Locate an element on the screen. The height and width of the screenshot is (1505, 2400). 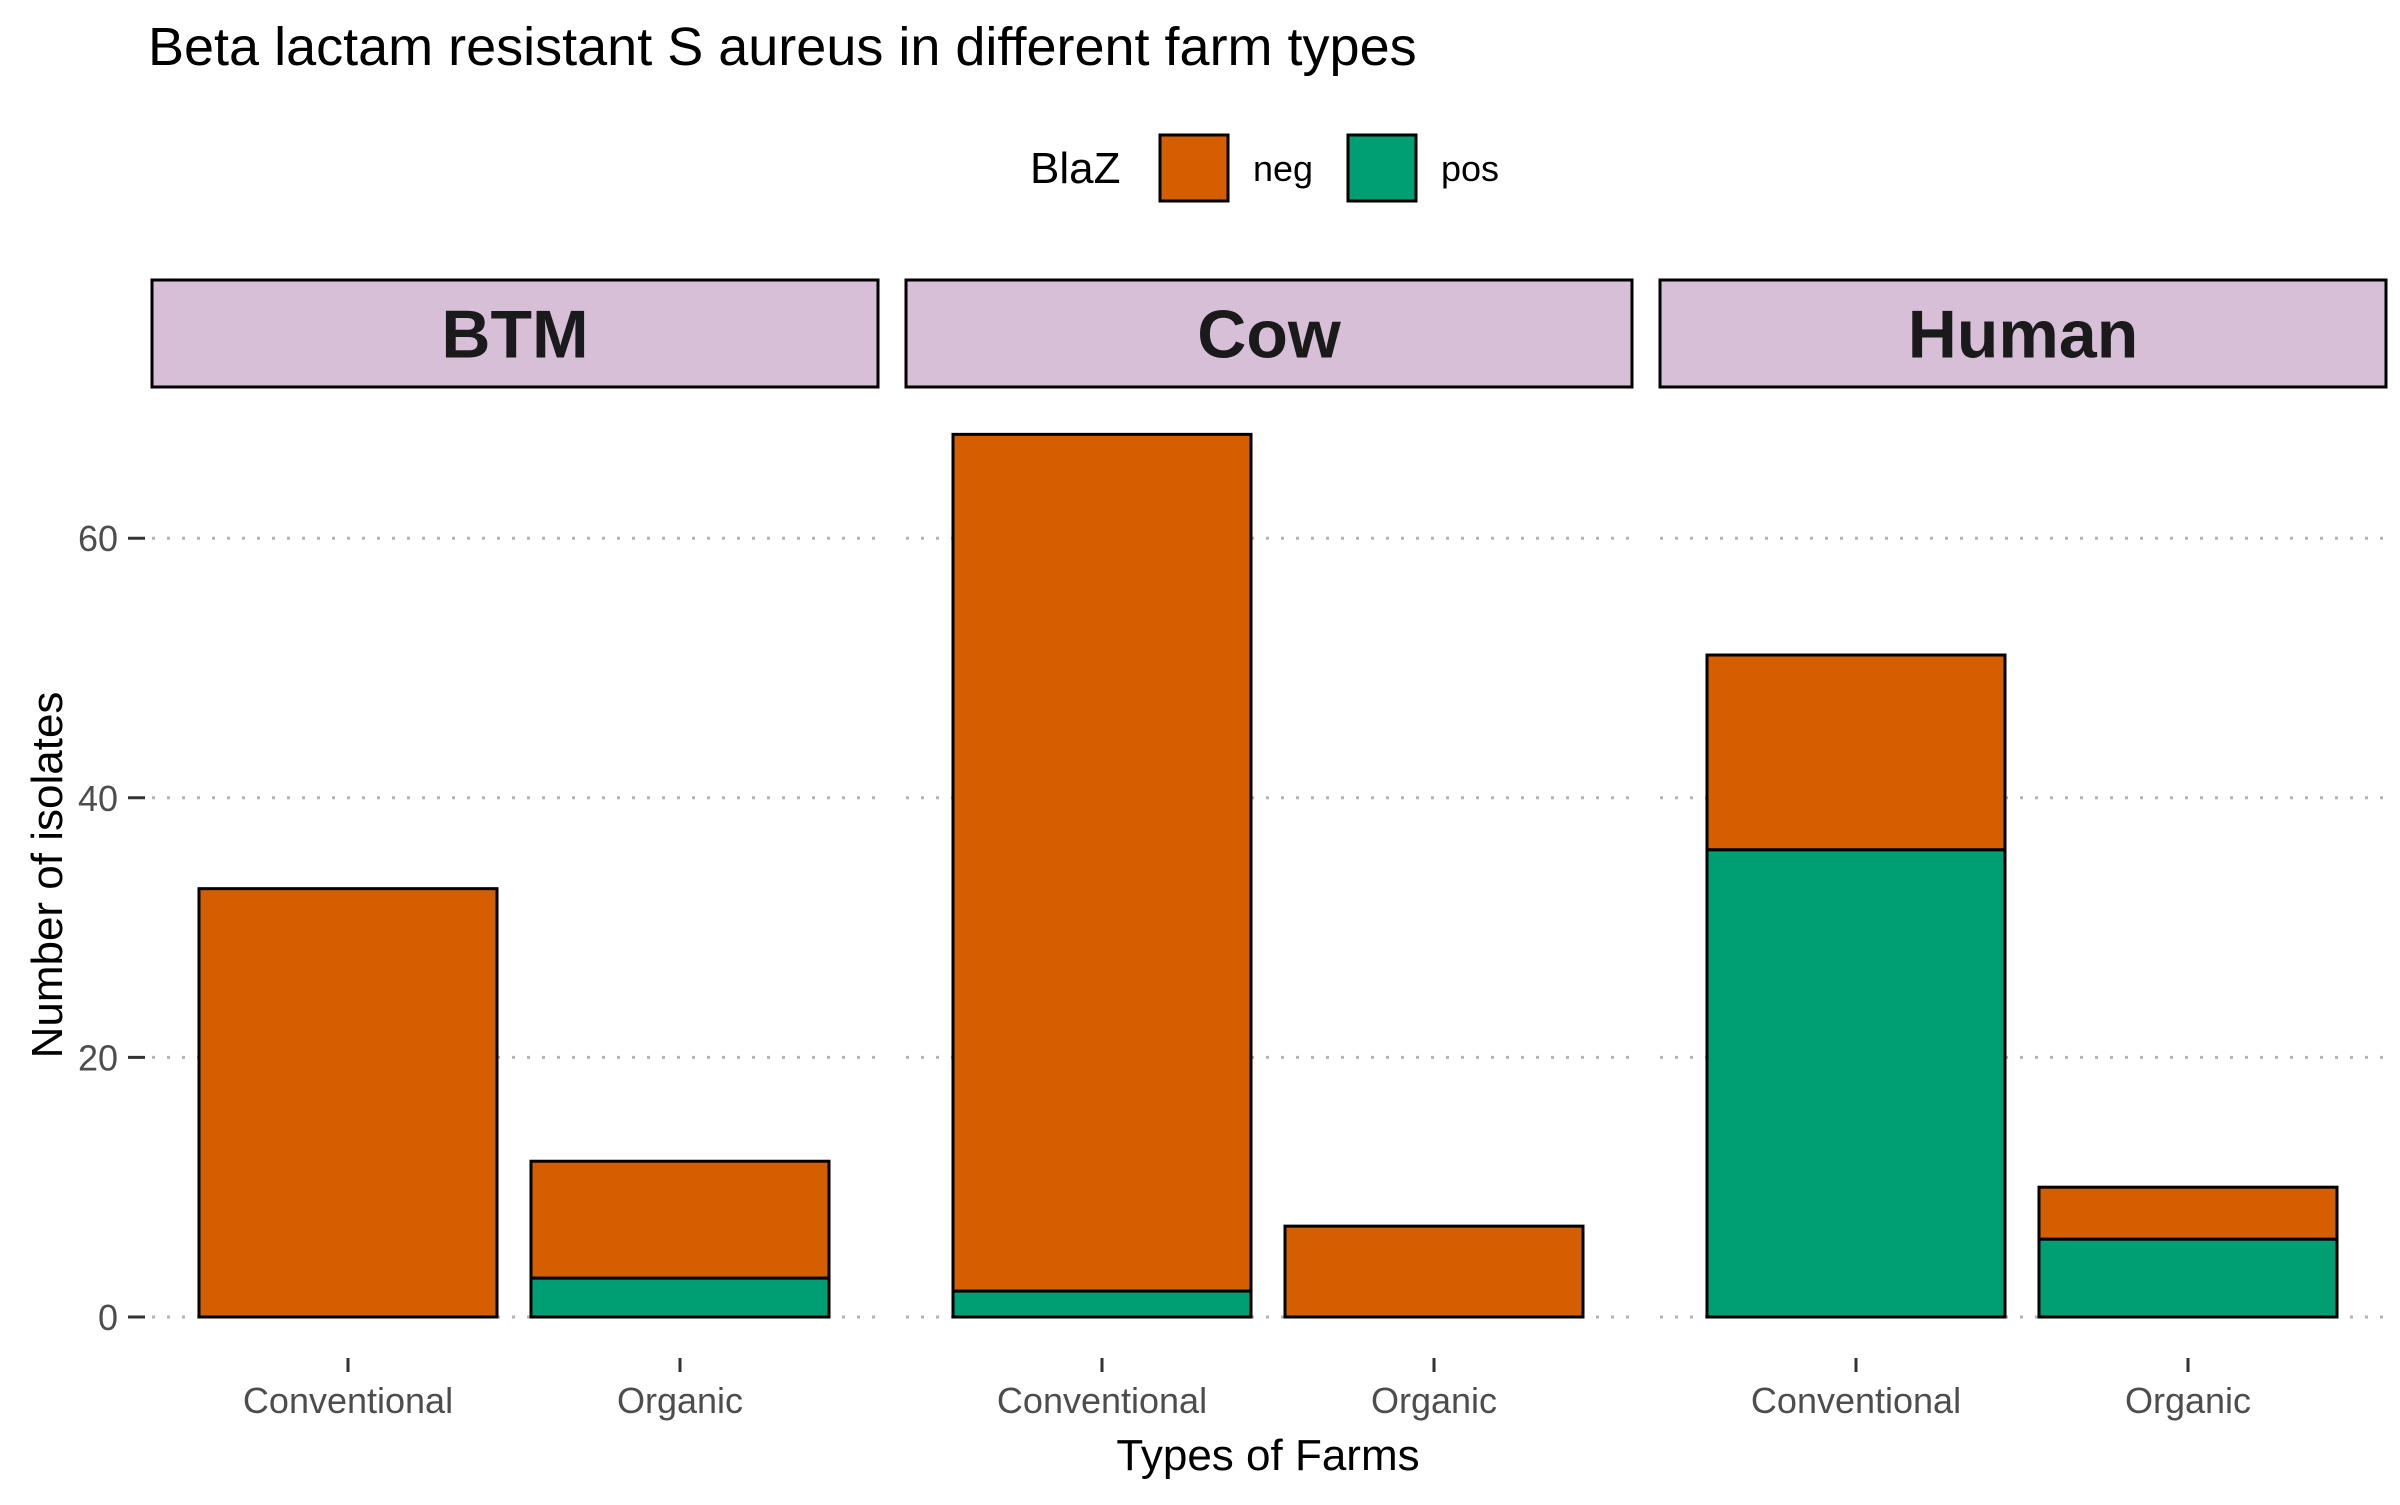
facet-strip-cow is located at coordinates (1269, 333).